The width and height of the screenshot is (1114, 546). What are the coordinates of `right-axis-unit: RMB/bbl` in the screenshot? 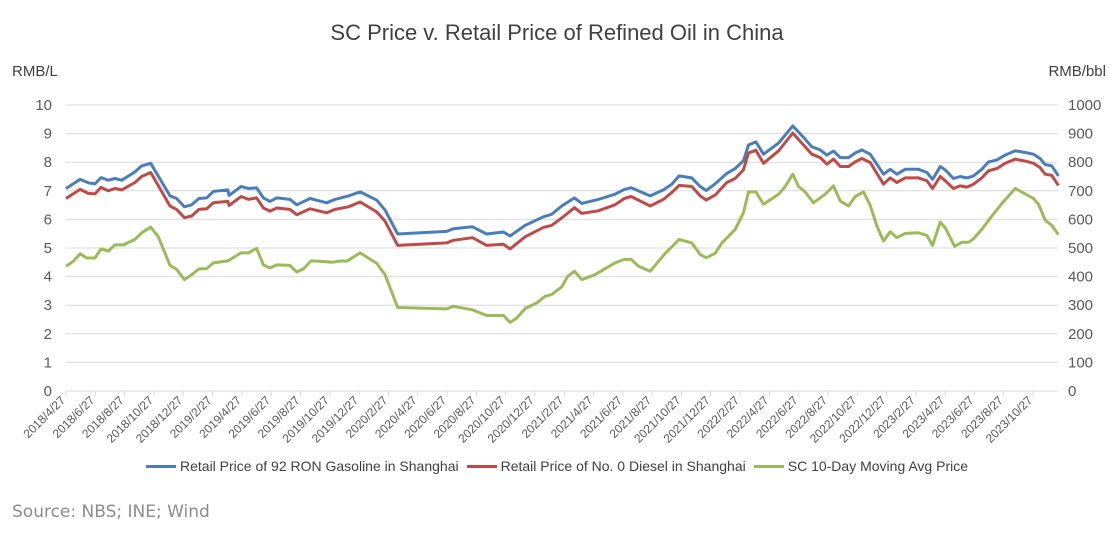 It's located at (1077, 71).